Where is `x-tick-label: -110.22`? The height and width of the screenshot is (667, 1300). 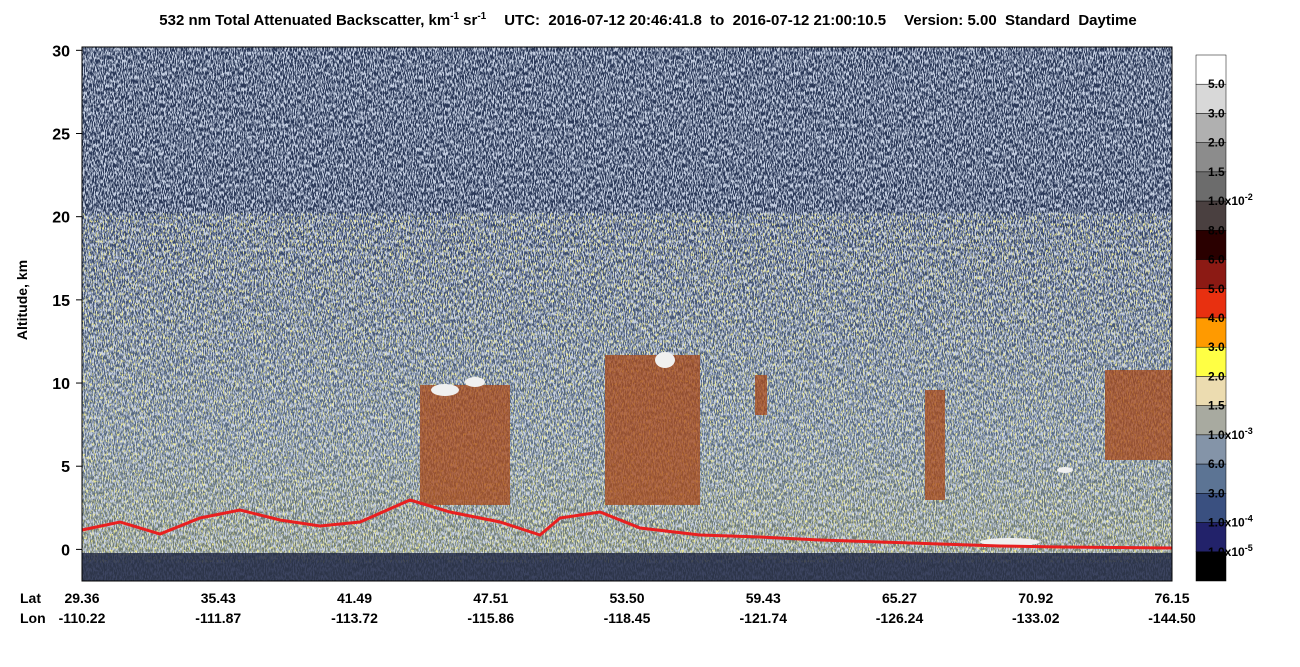
x-tick-label: -110.22 is located at coordinates (82, 618).